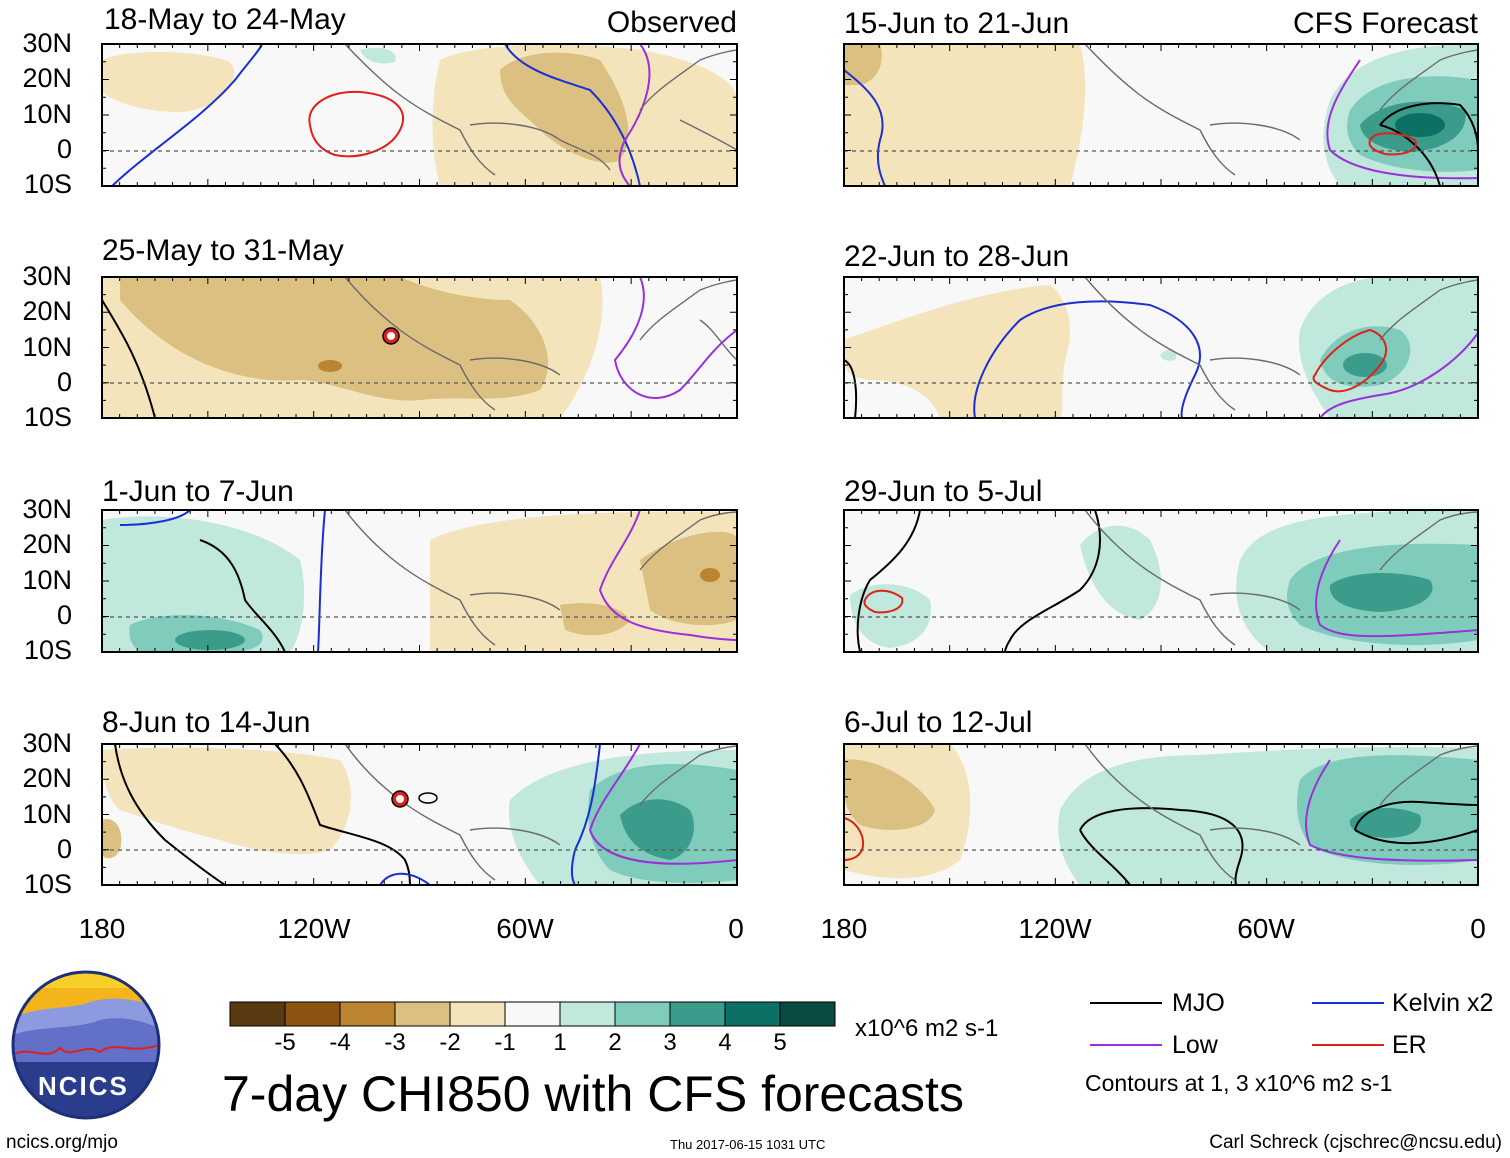  What do you see at coordinates (86, 1045) in the screenshot?
I see `ncics-logo` at bounding box center [86, 1045].